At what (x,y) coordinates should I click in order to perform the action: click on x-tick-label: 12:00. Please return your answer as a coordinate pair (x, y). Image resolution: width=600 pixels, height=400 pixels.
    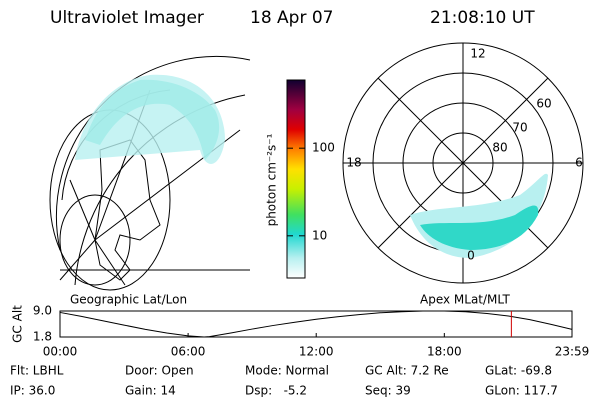
    Looking at the image, I should click on (316, 352).